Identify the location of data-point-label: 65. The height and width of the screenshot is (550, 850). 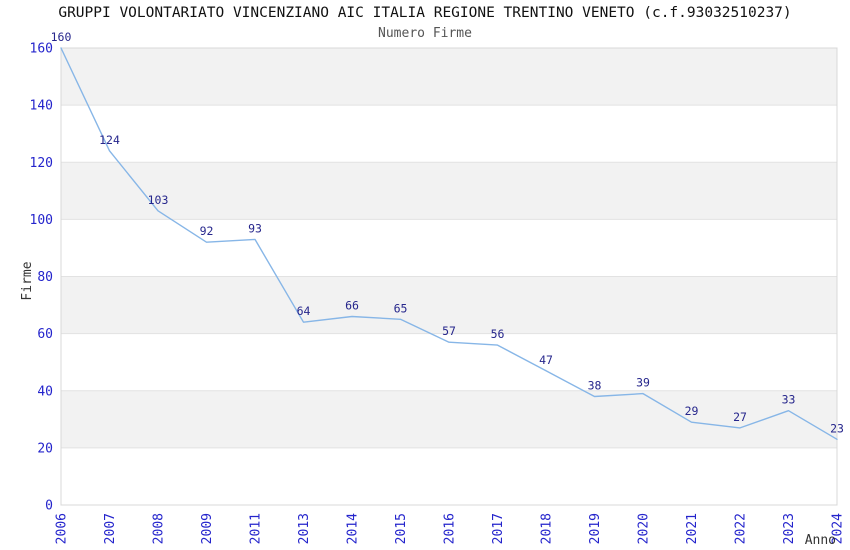
(401, 308).